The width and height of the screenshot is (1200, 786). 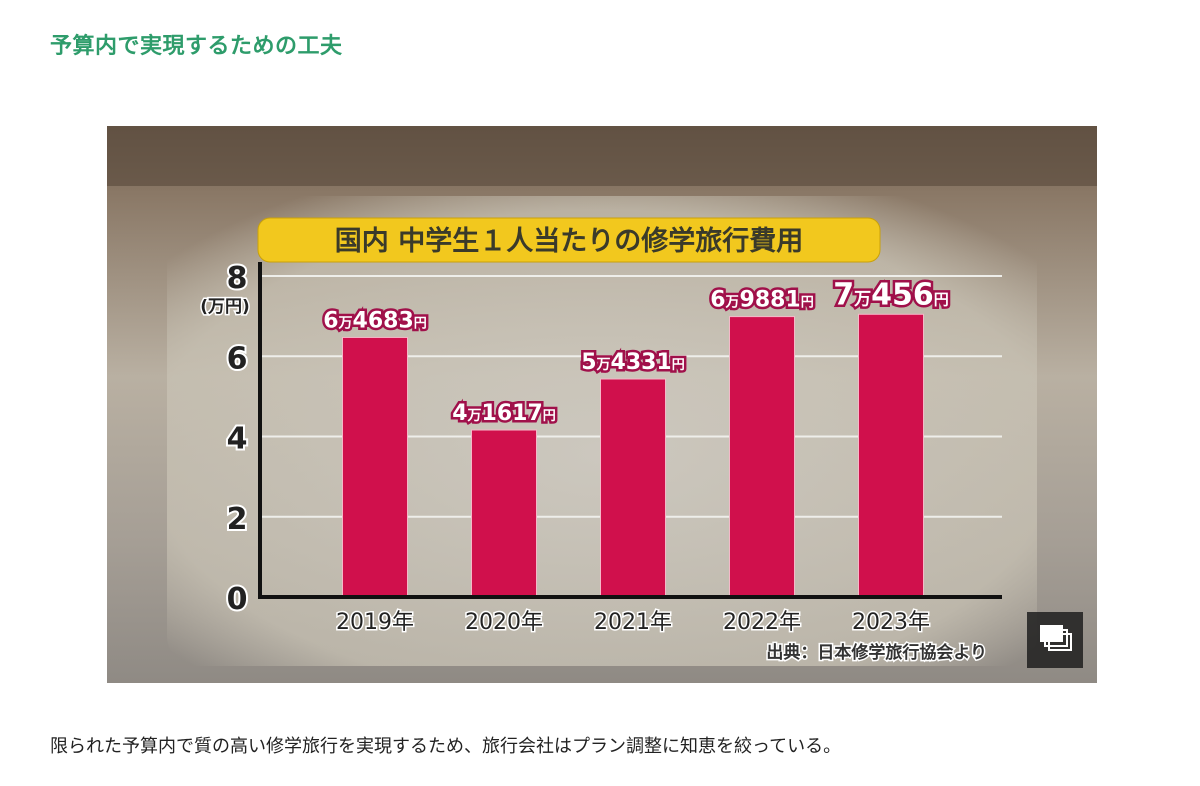 What do you see at coordinates (383, 320) in the screenshot?
I see `bar-value-part: 4683` at bounding box center [383, 320].